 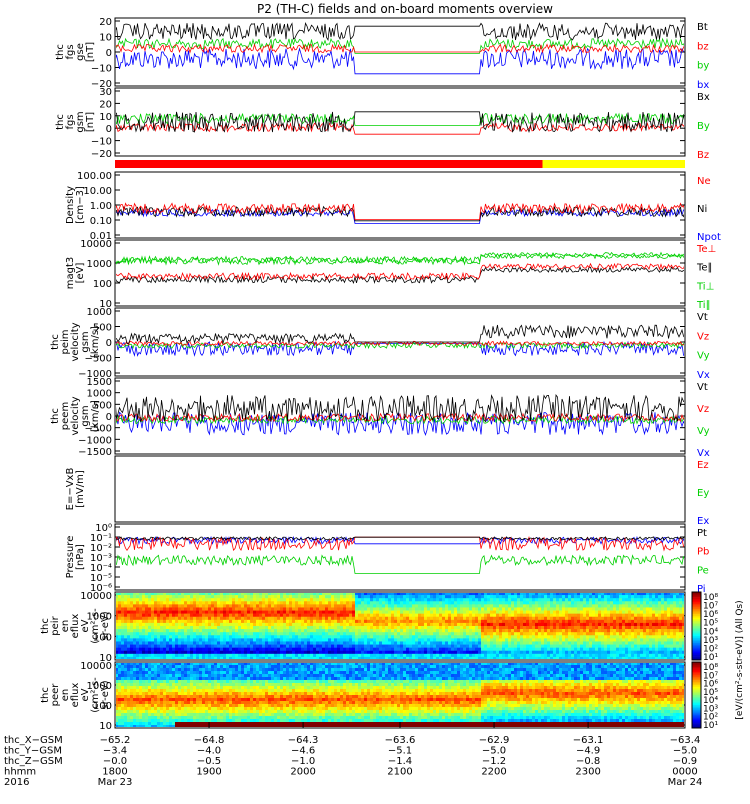 What do you see at coordinates (90, 122) in the screenshot?
I see `panel-ylabel: [nT]` at bounding box center [90, 122].